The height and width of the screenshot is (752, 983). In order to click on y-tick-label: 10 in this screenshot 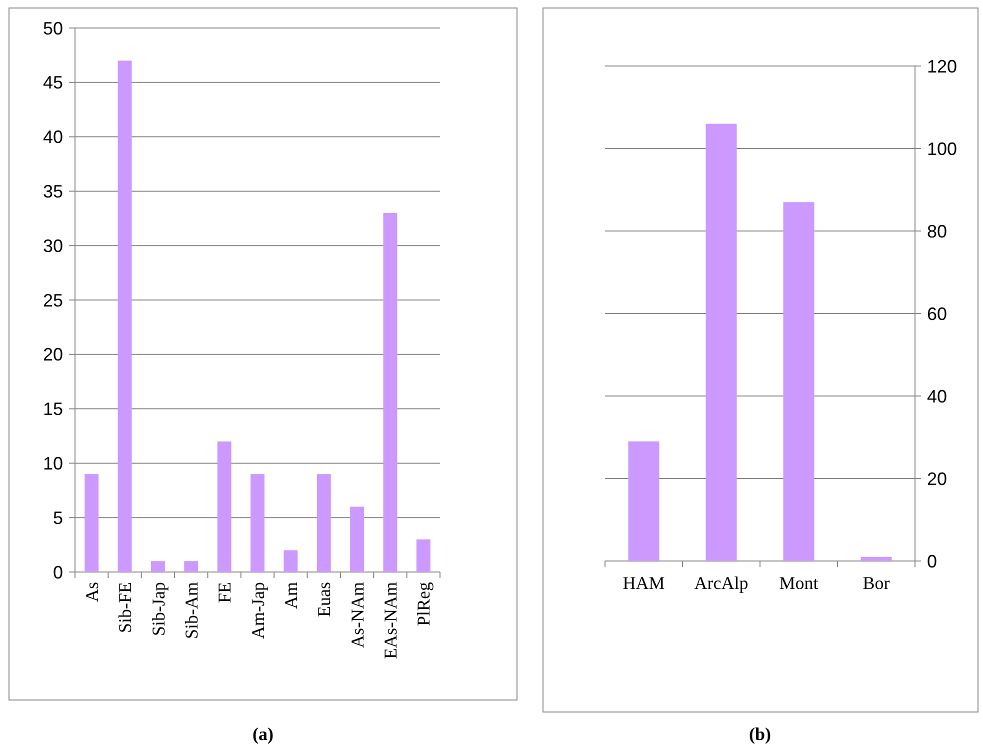, I will do `click(52, 464)`.